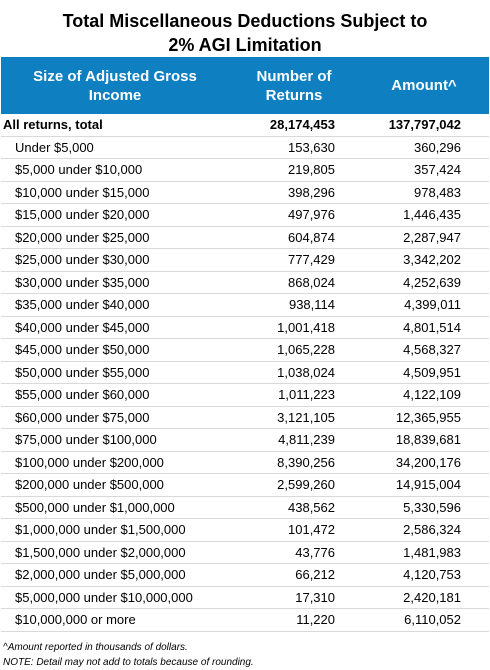 The width and height of the screenshot is (490, 670). I want to click on income-range-cell: $1,500,000 under $2,000,000, so click(115, 552).